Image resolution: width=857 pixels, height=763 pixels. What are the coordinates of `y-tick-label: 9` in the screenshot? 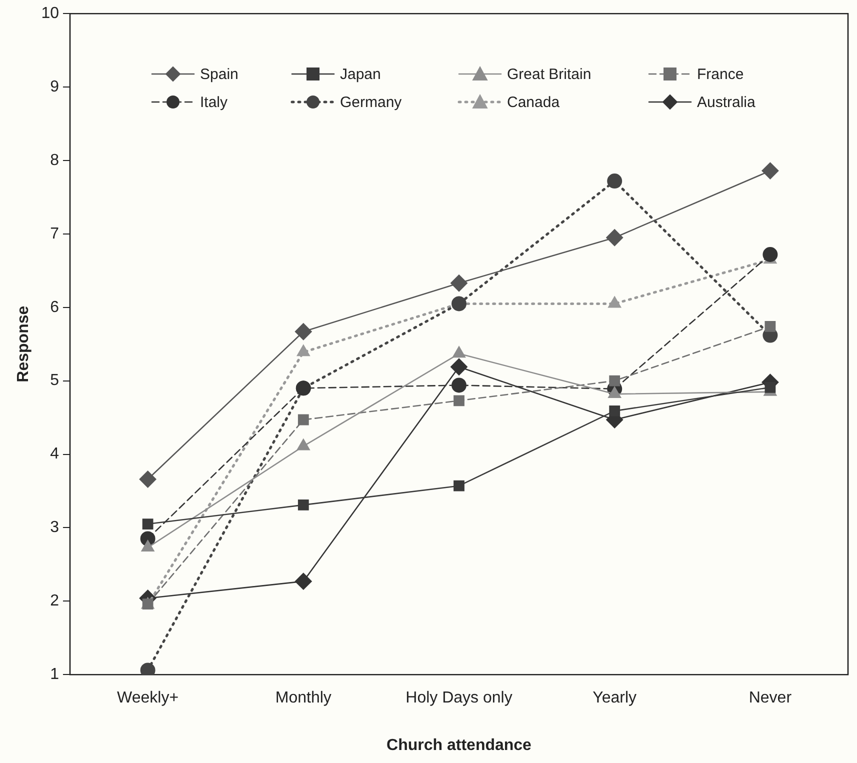 It's located at (55, 87).